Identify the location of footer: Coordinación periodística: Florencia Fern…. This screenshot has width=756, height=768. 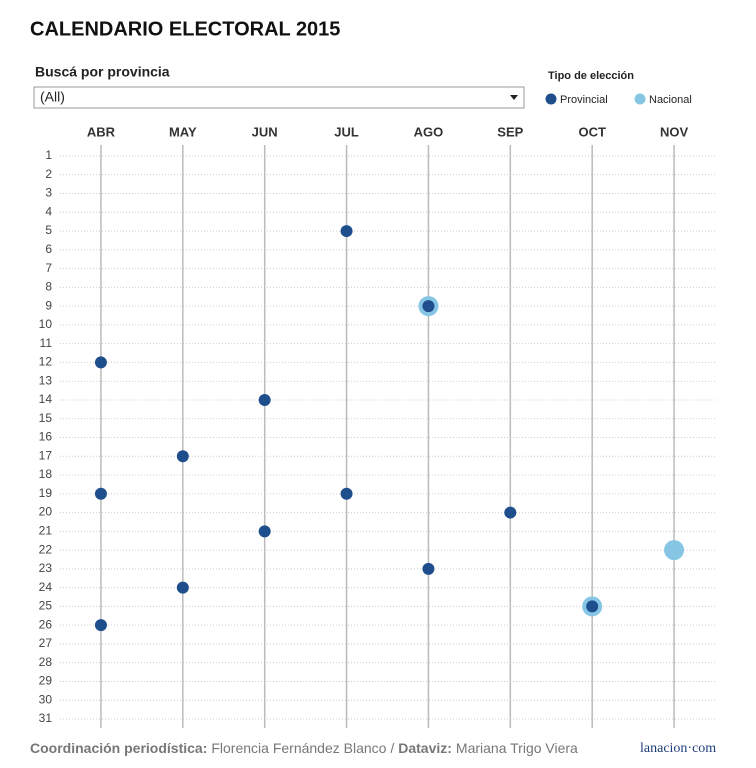
(373, 748).